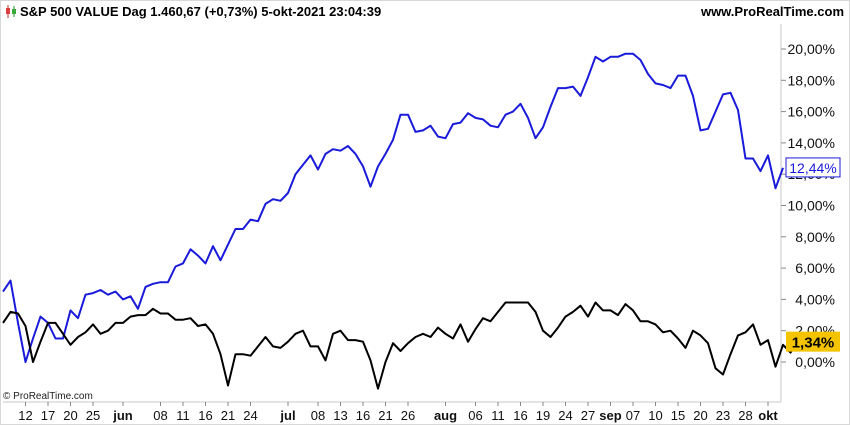 The height and width of the screenshot is (425, 850). I want to click on x-tick-label: 19, so click(543, 415).